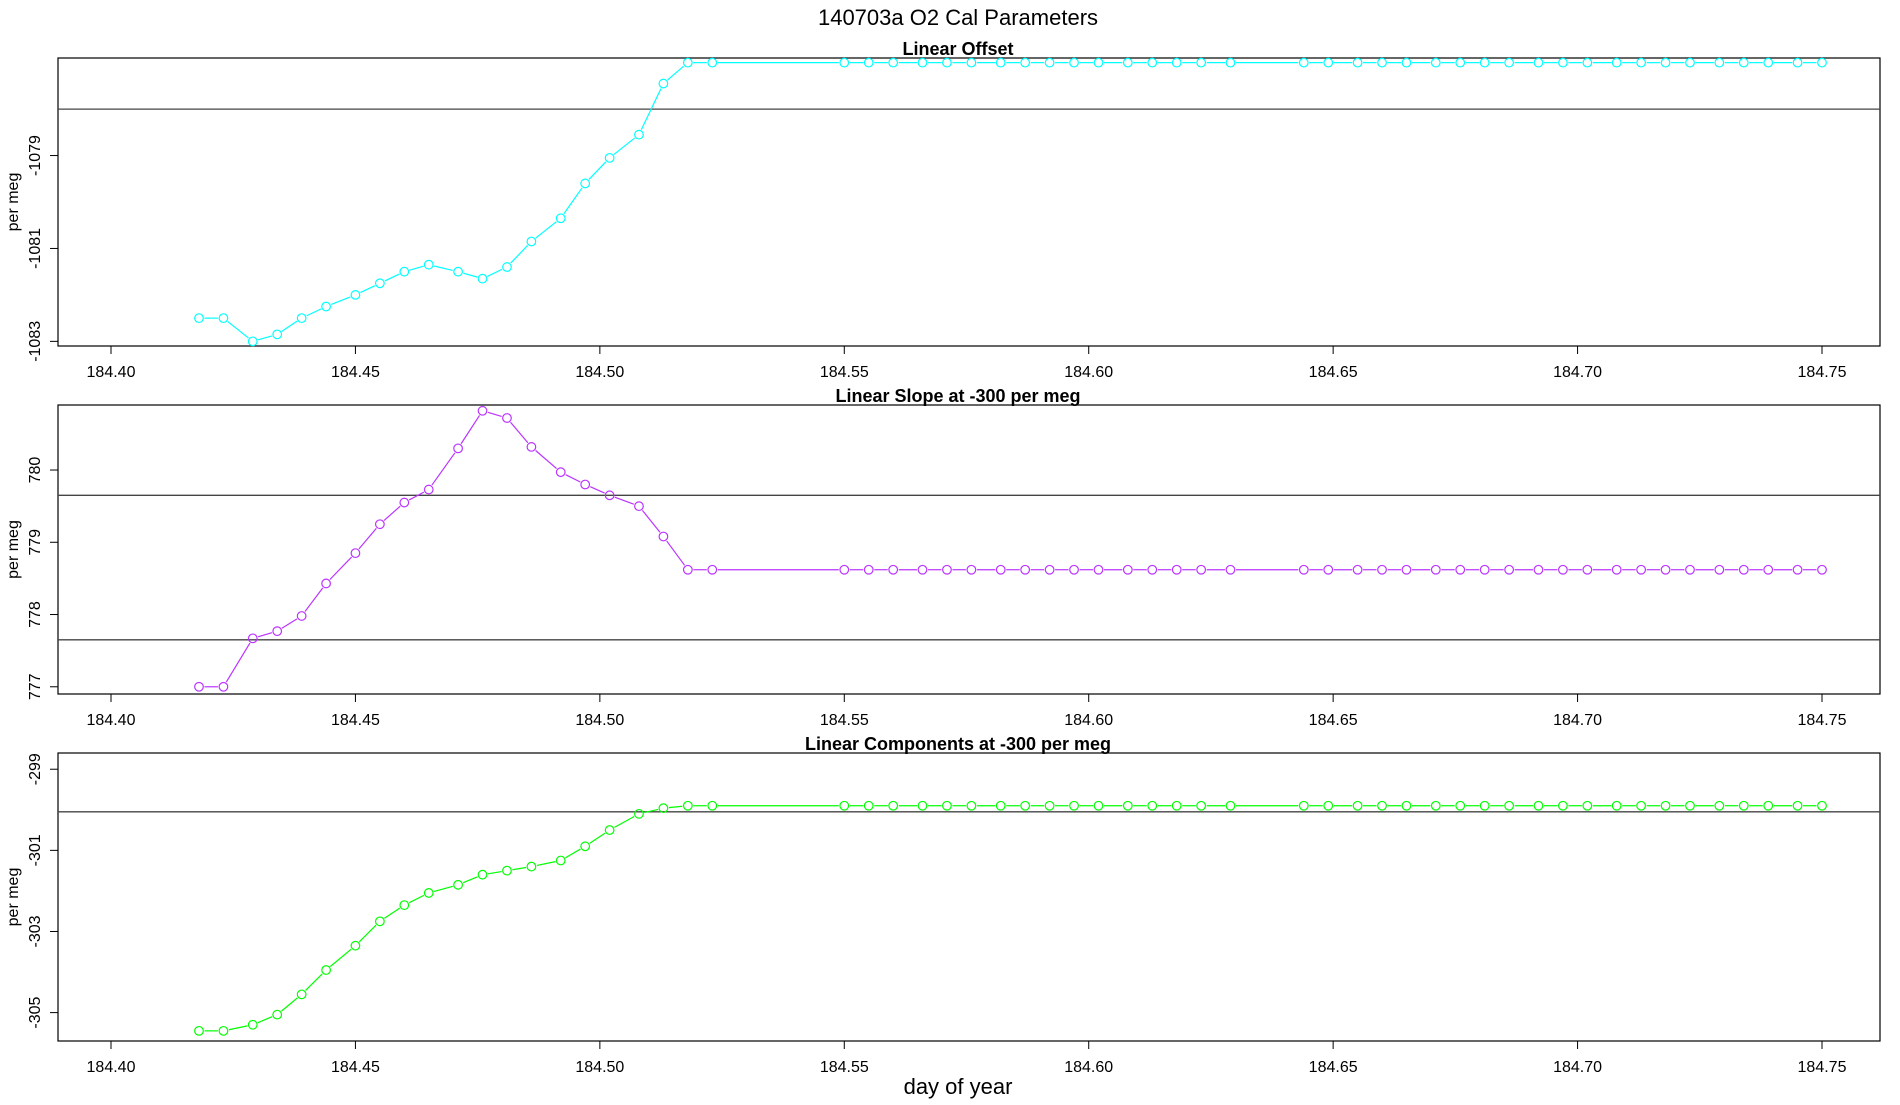 This screenshot has width=1900, height=1105. What do you see at coordinates (957, 396) in the screenshot?
I see `panel-title: Linear Slope at -300 per meg` at bounding box center [957, 396].